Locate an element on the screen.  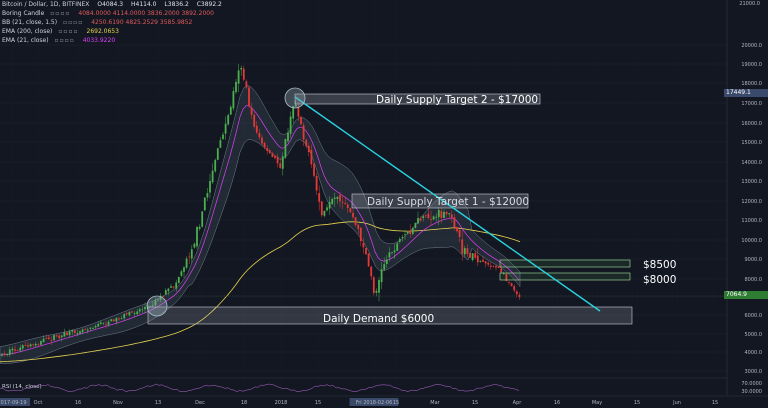
indicator-legend-3: EMA (21, close) ▫▫▫▫ 4033.9220 is located at coordinates (58, 41).